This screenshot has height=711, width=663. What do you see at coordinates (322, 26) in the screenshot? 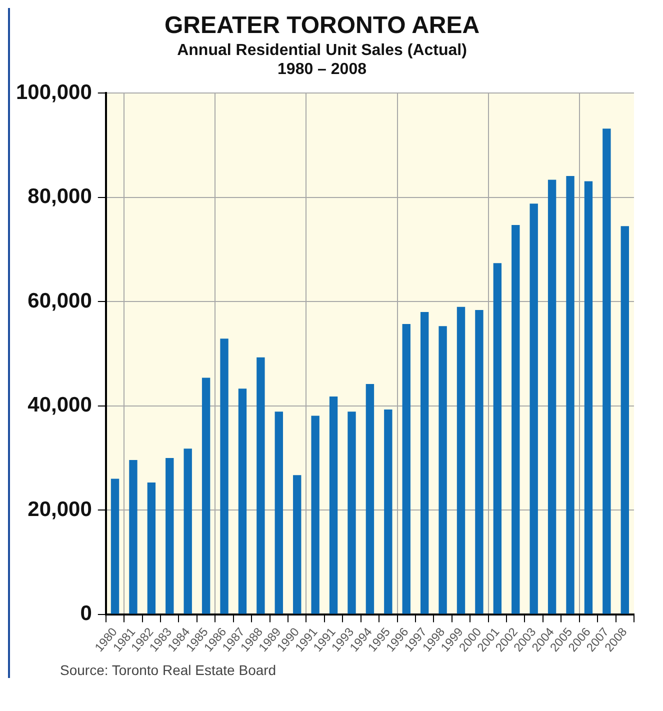
I see `chart-title: GREATER TORONTO AREA` at bounding box center [322, 26].